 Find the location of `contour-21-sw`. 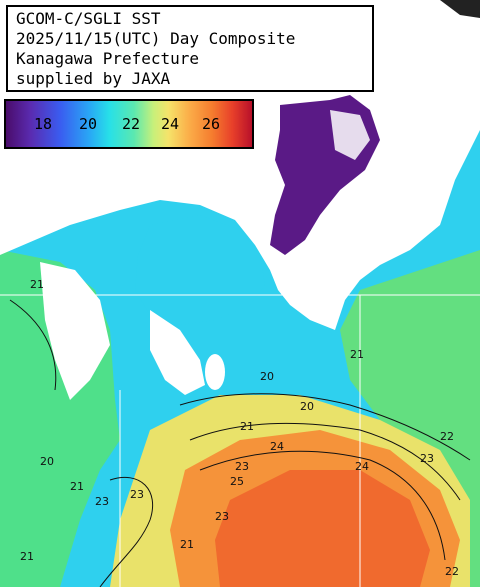

contour-21-sw is located at coordinates (126, 531).